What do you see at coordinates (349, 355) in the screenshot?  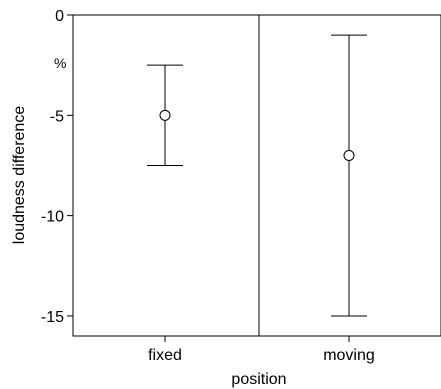 I see `x-tick-label: moving` at bounding box center [349, 355].